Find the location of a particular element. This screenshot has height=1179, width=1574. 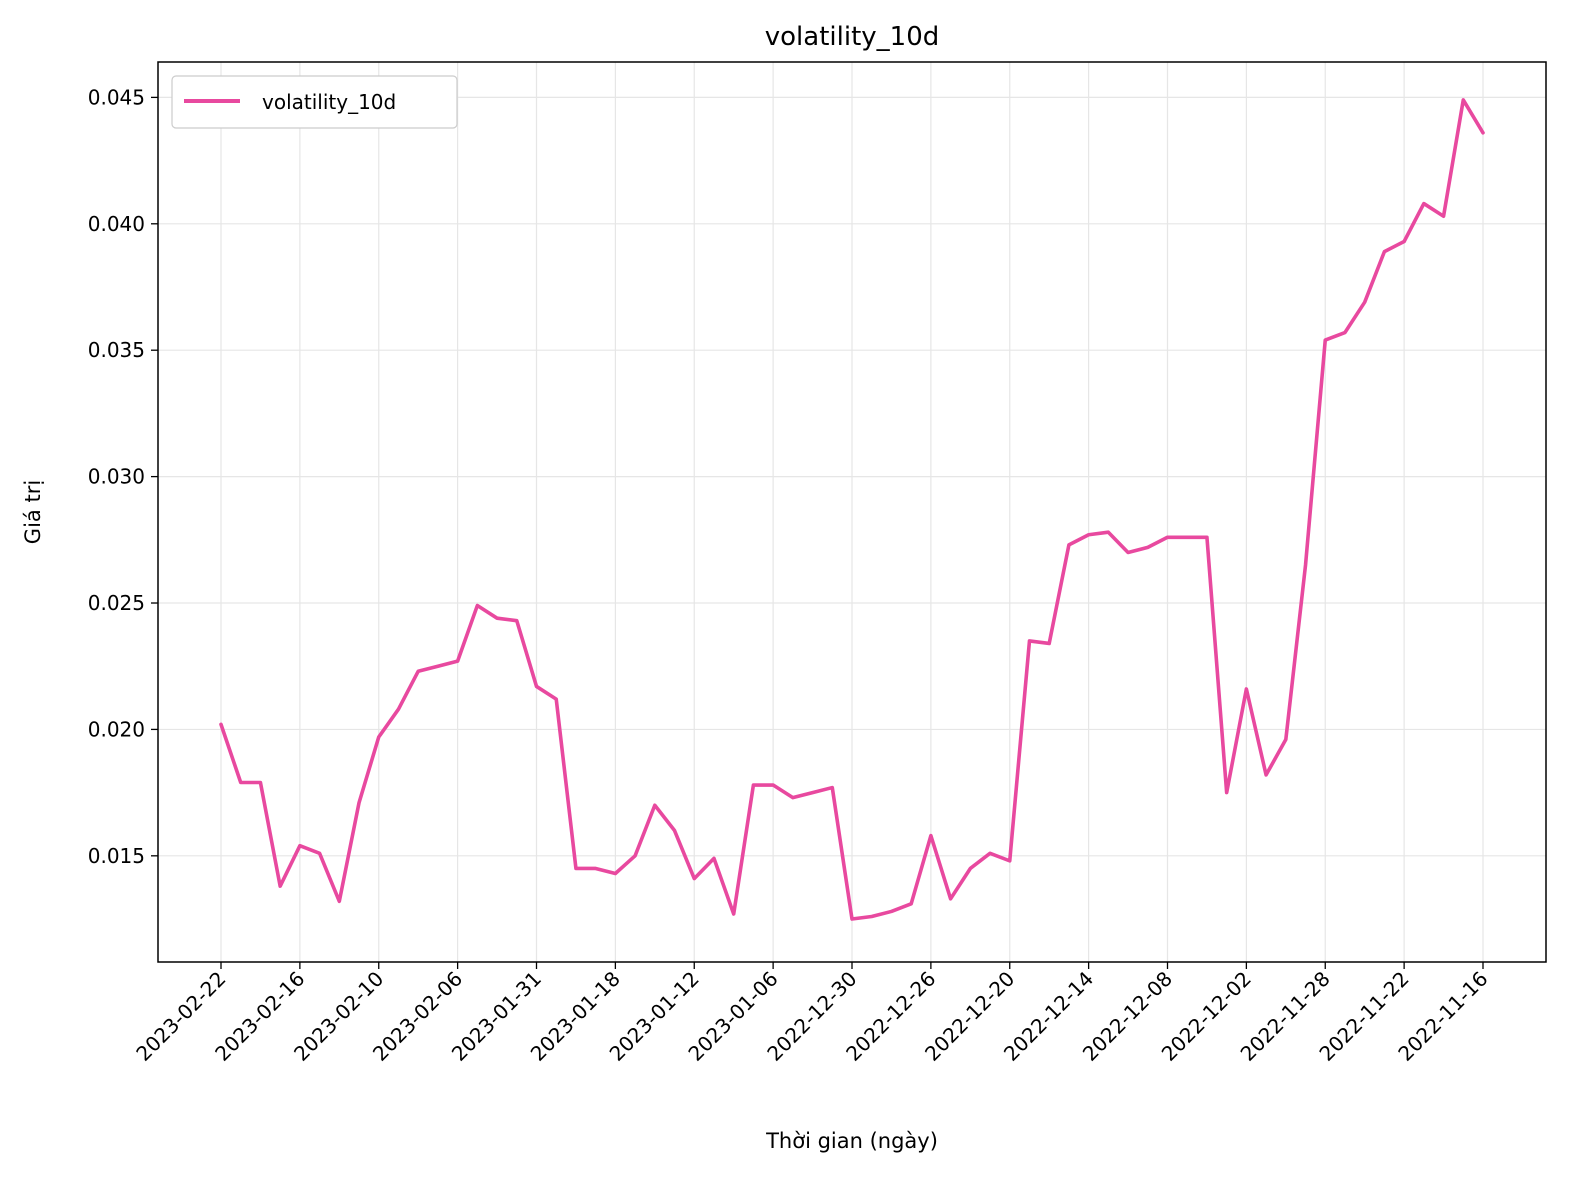

y-tick-label: 0.035 is located at coordinates (116, 350).